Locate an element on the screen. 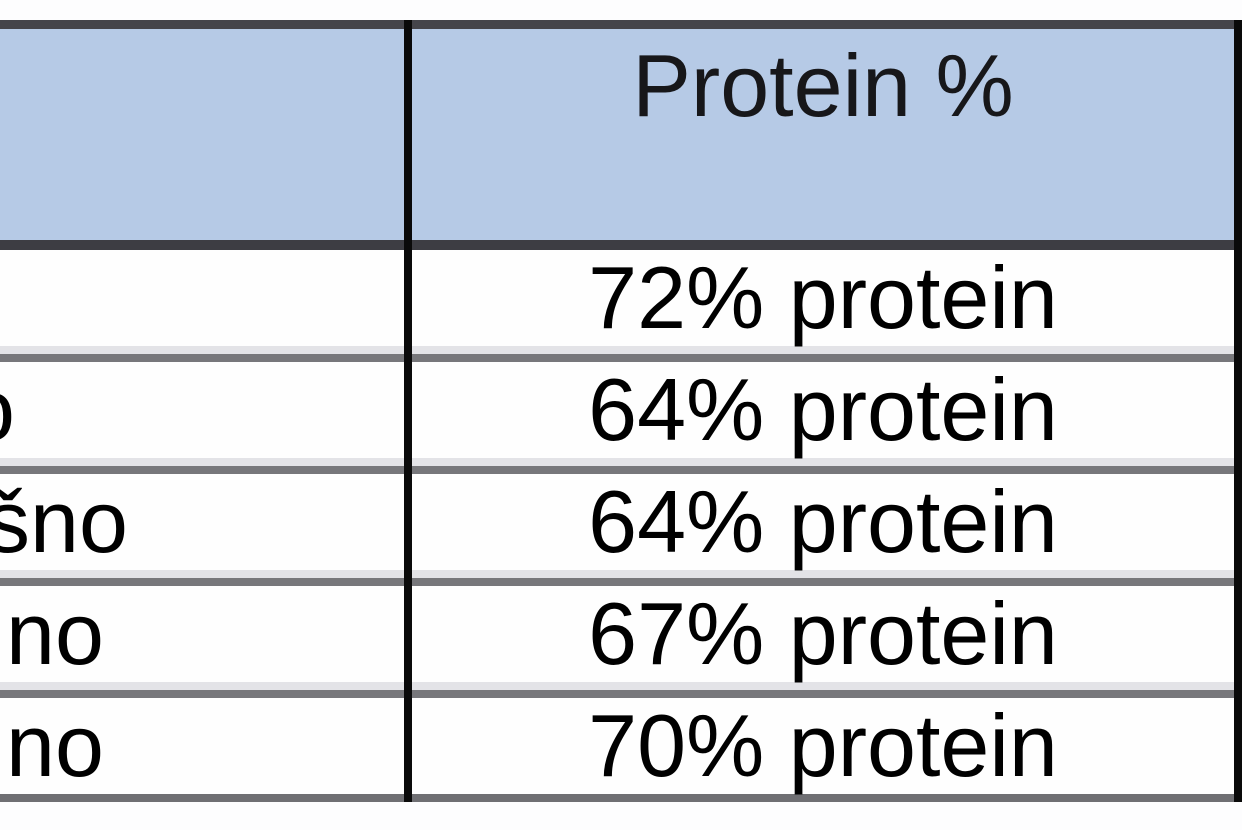  table-top-border is located at coordinates (621, 24).